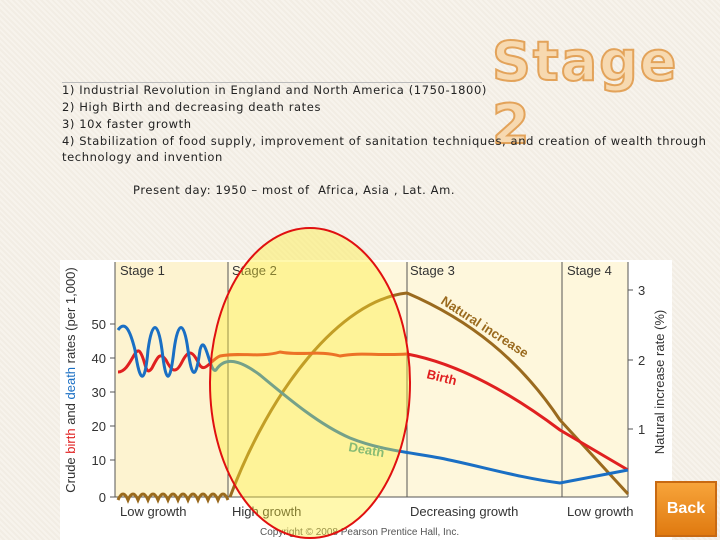 The height and width of the screenshot is (540, 720). I want to click on y2-tick-label: 1, so click(641, 429).